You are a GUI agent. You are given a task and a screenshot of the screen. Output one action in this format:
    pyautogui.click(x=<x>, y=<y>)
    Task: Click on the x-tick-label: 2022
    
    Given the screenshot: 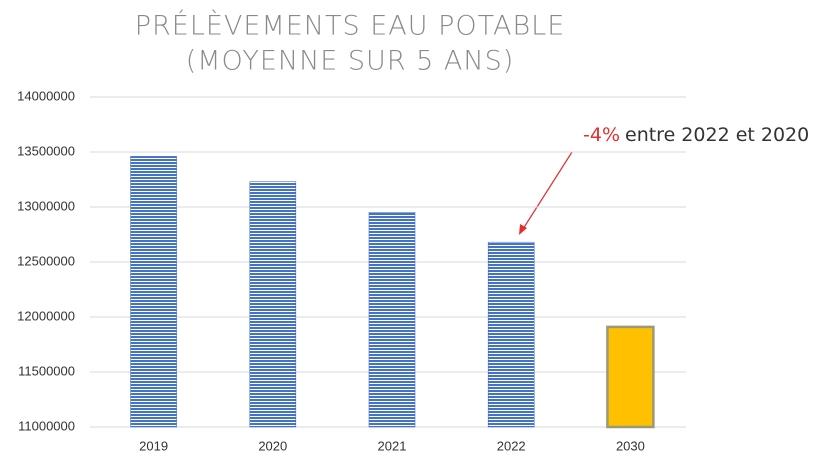 What is the action you would take?
    pyautogui.click(x=511, y=445)
    